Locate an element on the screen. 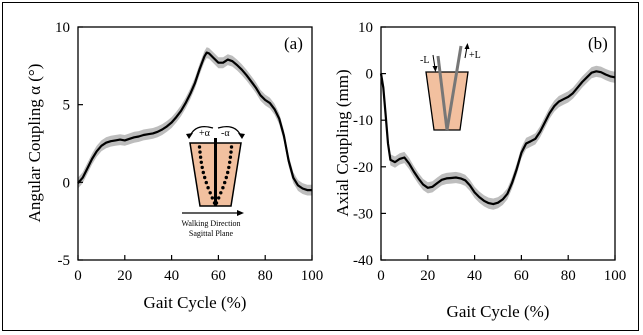 The image size is (643, 335). panel-b-xtick-label: 60 is located at coordinates (521, 276).